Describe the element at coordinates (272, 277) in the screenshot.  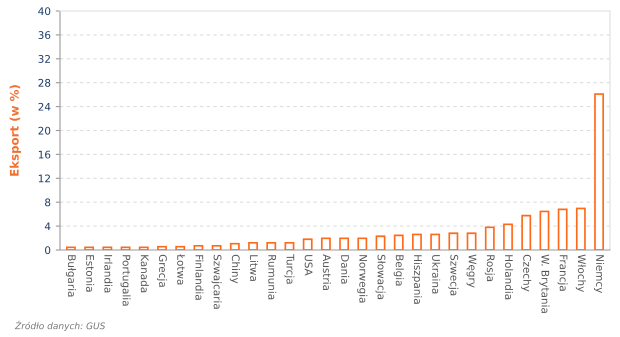
I see `x-tick-label: Rumunia` at that location.